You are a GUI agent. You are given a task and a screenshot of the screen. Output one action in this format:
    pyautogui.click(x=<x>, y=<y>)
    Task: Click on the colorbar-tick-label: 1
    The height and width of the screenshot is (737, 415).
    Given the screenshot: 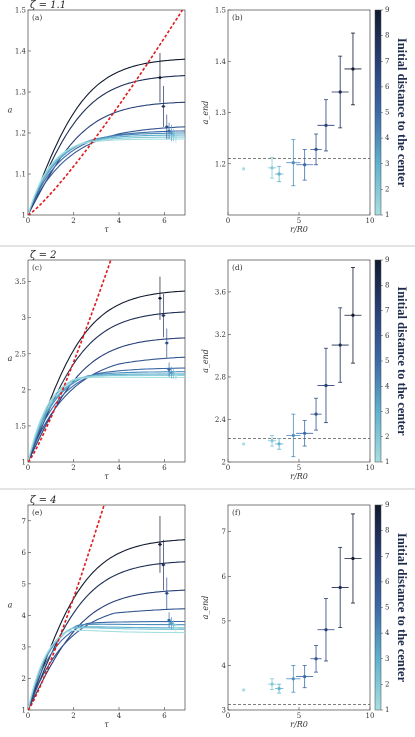 What is the action you would take?
    pyautogui.click(x=387, y=710)
    